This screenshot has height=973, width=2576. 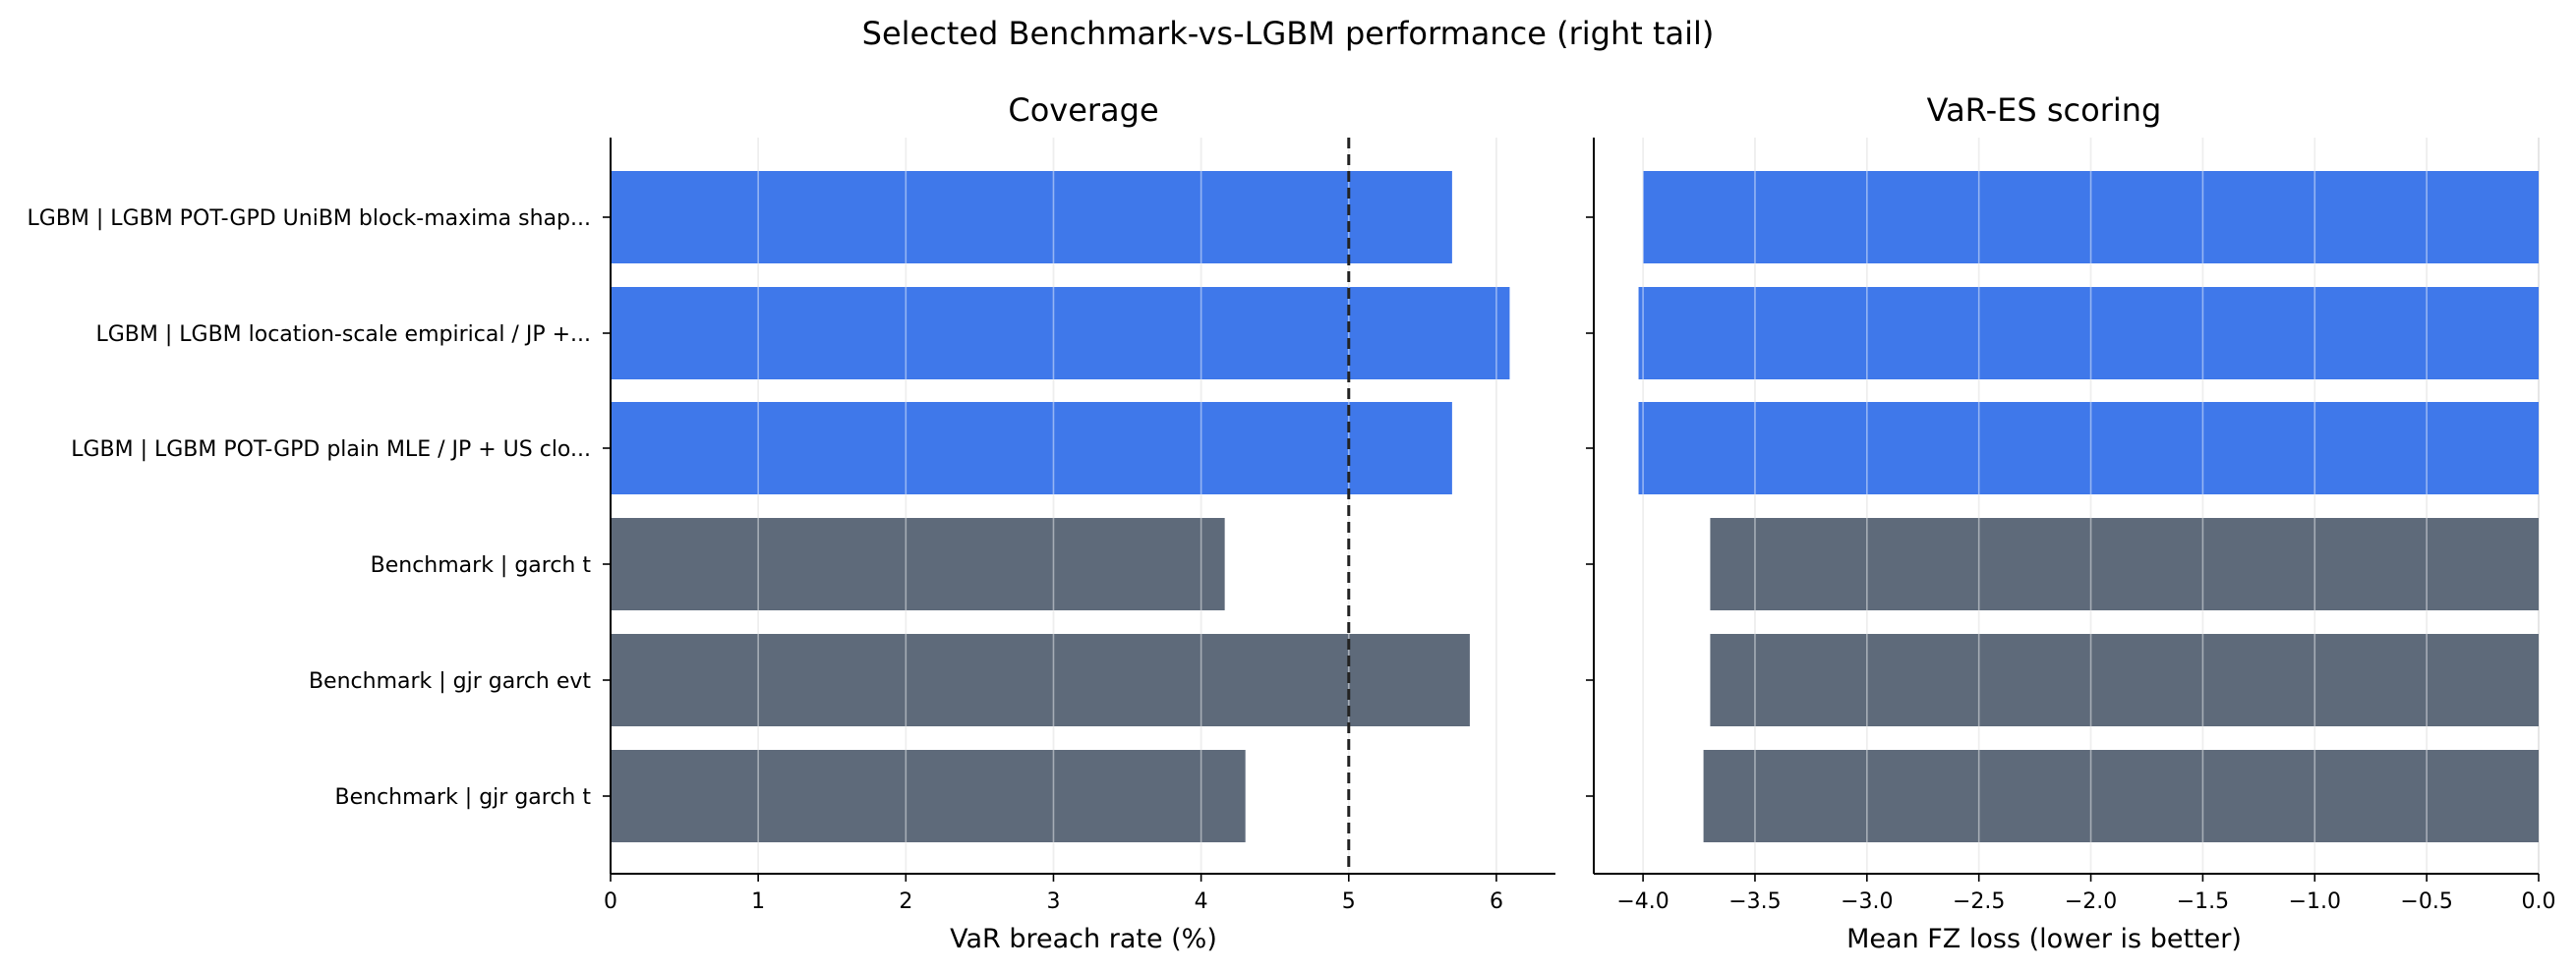 What do you see at coordinates (1979, 901) in the screenshot?
I see `var-es-x-tick-label: −2.5` at bounding box center [1979, 901].